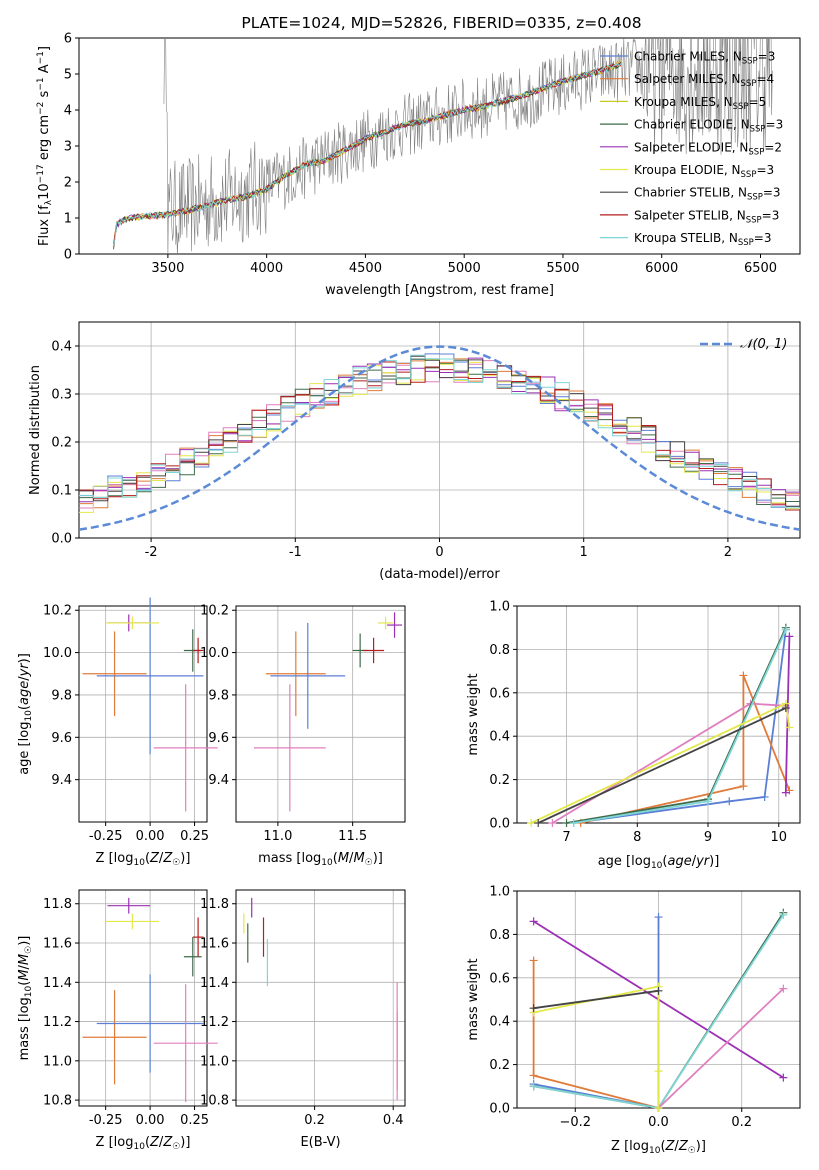 The height and width of the screenshot is (1170, 819). I want to click on x-tick-label: -2, so click(151, 552).